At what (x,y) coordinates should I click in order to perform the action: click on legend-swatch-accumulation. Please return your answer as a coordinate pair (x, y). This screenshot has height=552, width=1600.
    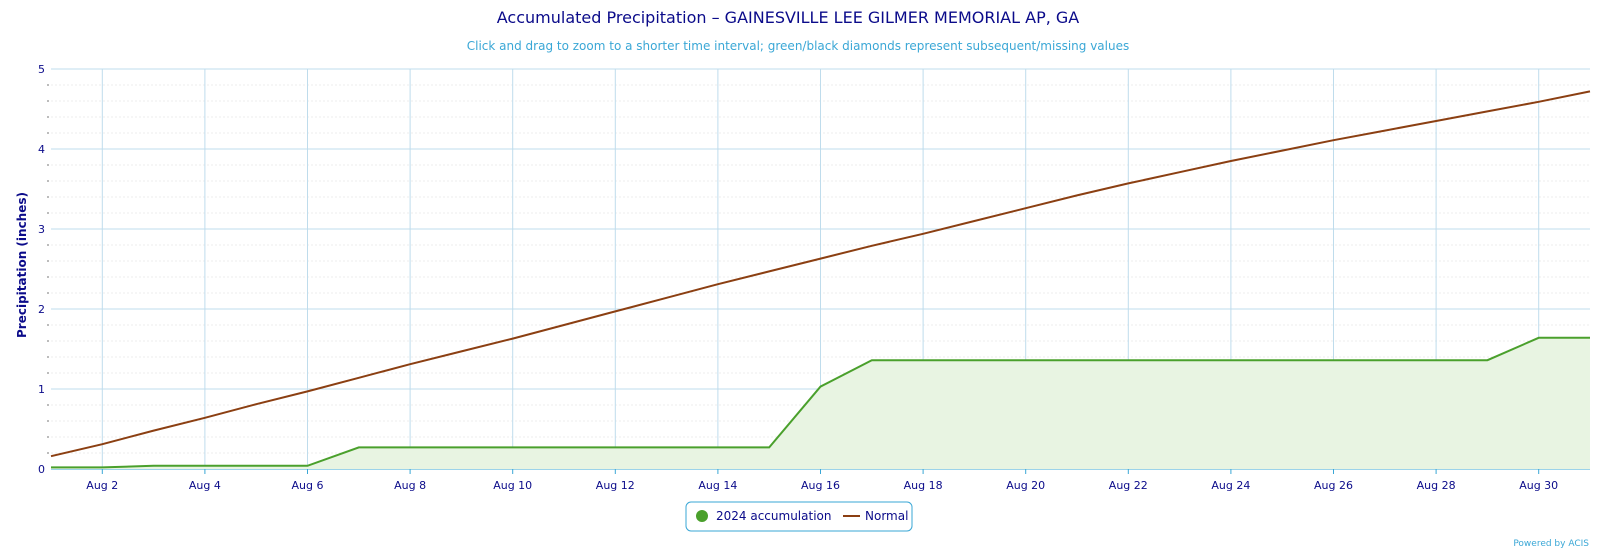
    Looking at the image, I should click on (702, 516).